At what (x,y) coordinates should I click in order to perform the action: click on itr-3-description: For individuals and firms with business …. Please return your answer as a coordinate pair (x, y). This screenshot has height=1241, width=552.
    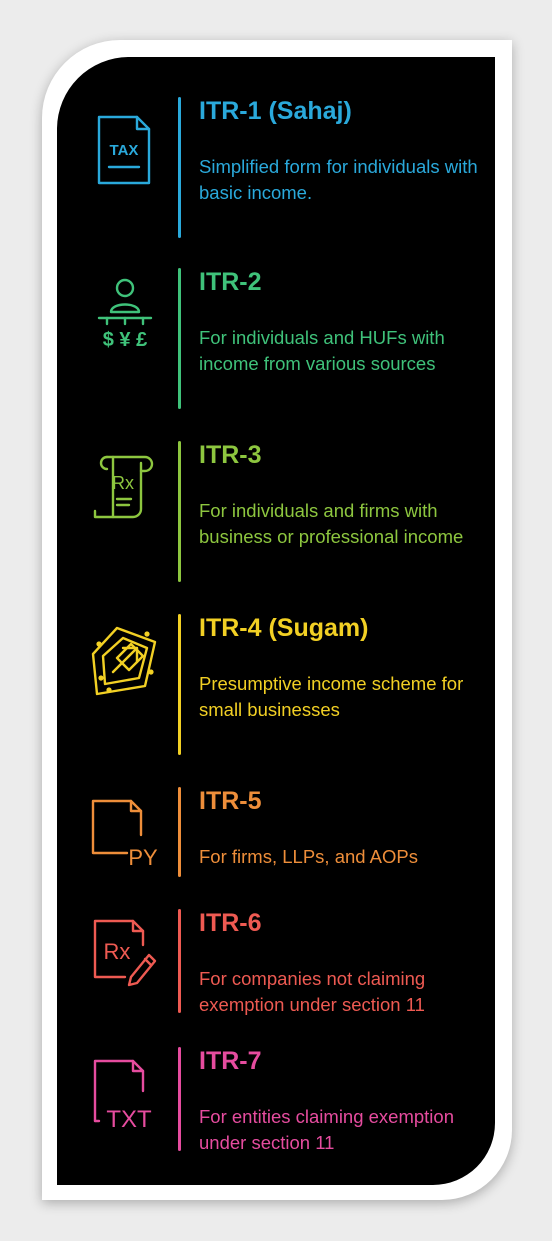
    Looking at the image, I should click on (331, 523).